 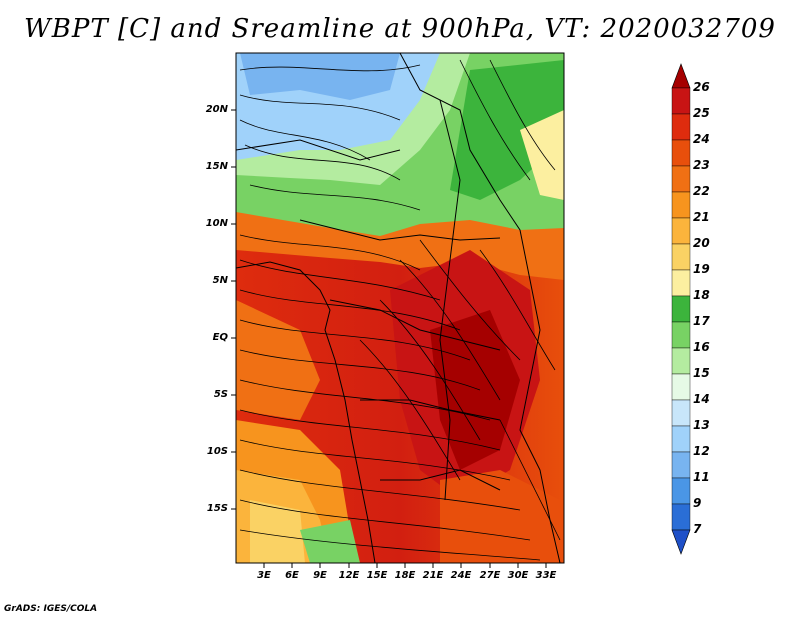 I want to click on lat-ticks, so click(x=233, y=309).